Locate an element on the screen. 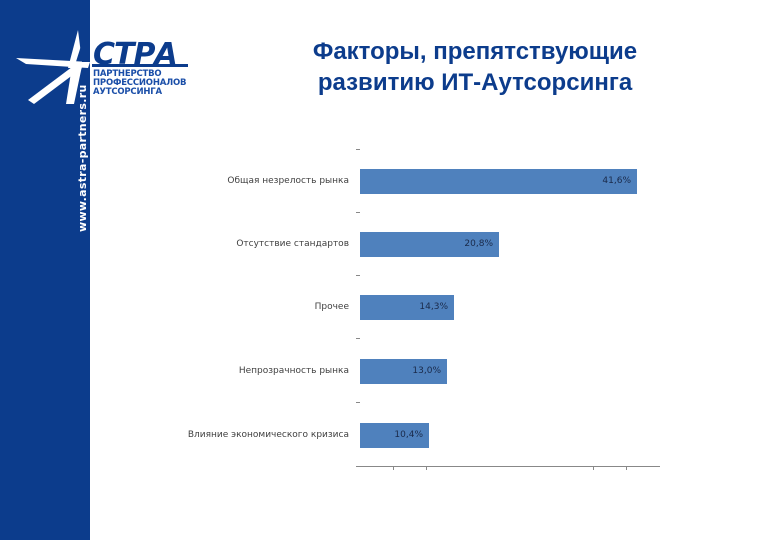  category-label: Непрозрачность рынка is located at coordinates (293, 371).